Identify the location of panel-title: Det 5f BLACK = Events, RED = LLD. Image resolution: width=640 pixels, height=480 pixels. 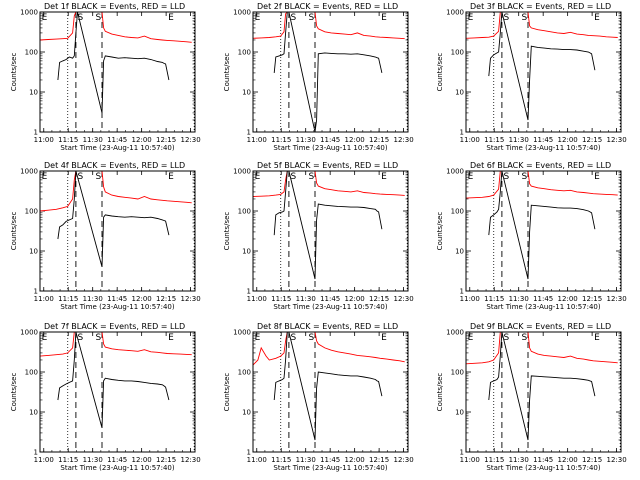
(327, 165).